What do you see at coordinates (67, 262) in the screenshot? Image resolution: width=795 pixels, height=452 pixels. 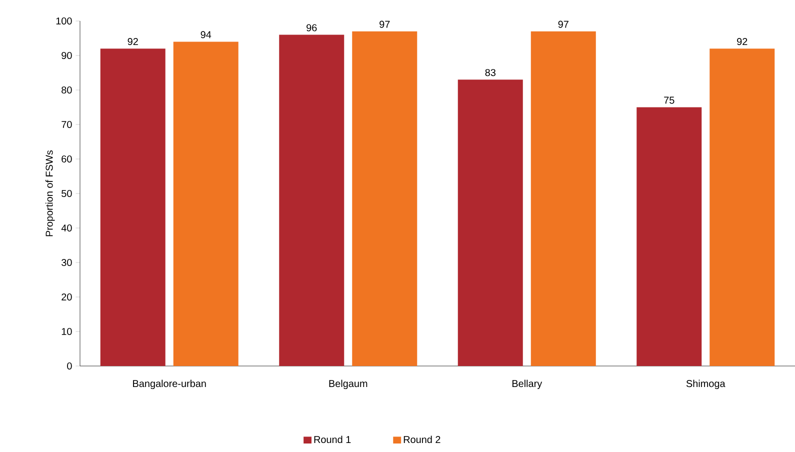 I see `y-tick-label: 30` at bounding box center [67, 262].